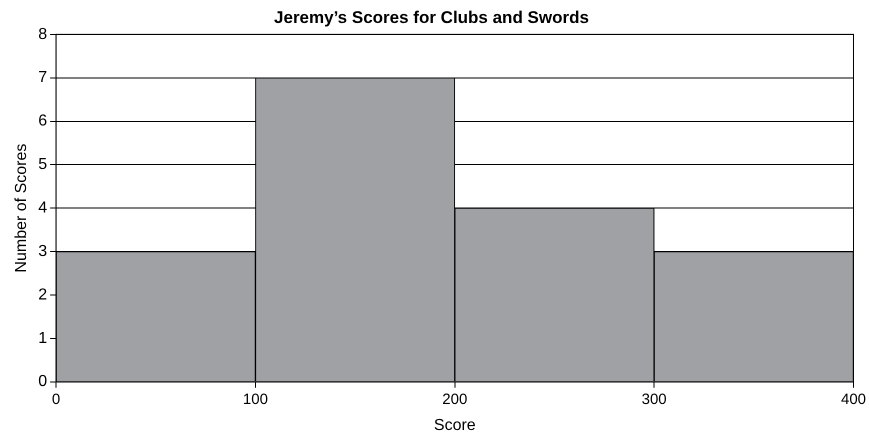  Describe the element at coordinates (455, 425) in the screenshot. I see `x-axis-title: Score` at that location.